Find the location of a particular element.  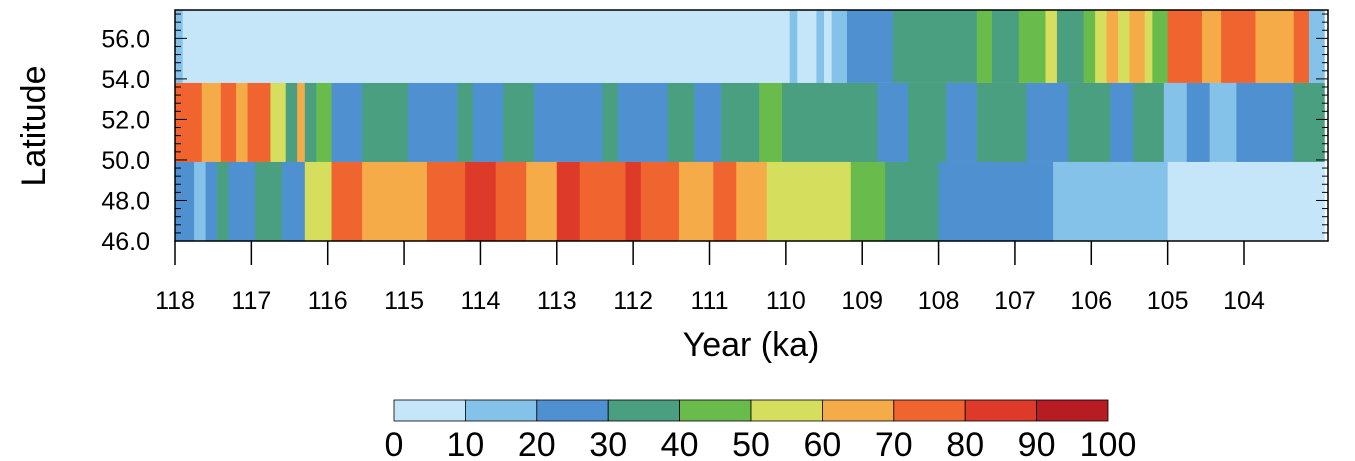

y-axis-label: Latitude is located at coordinates (34, 126).